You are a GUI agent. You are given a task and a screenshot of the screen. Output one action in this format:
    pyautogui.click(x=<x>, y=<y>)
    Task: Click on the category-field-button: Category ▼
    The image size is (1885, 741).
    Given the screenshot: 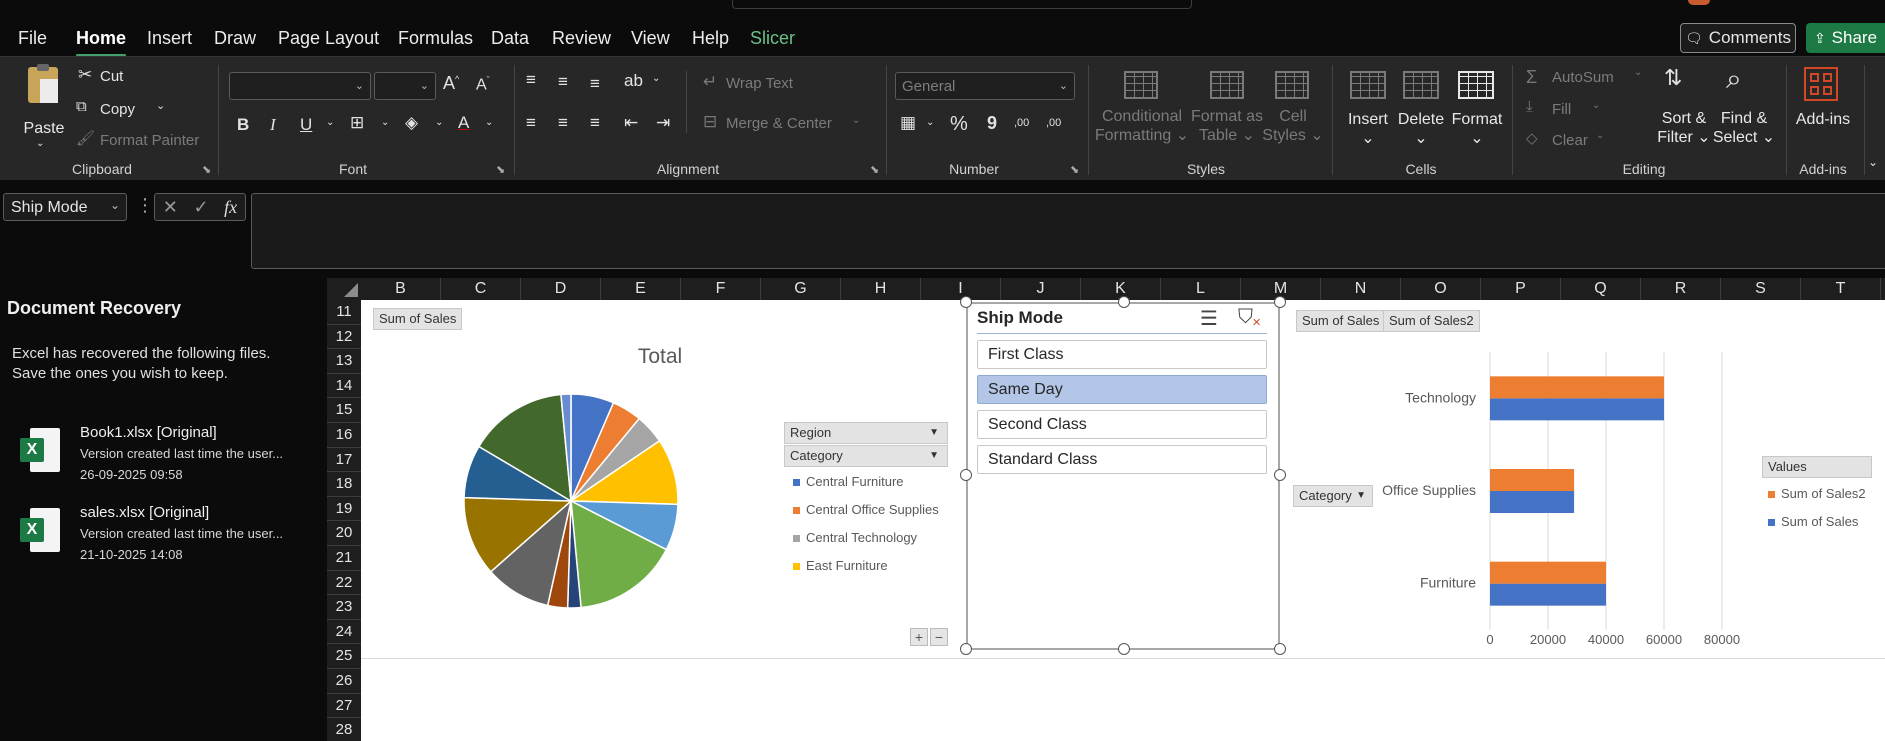 What is the action you would take?
    pyautogui.click(x=866, y=456)
    